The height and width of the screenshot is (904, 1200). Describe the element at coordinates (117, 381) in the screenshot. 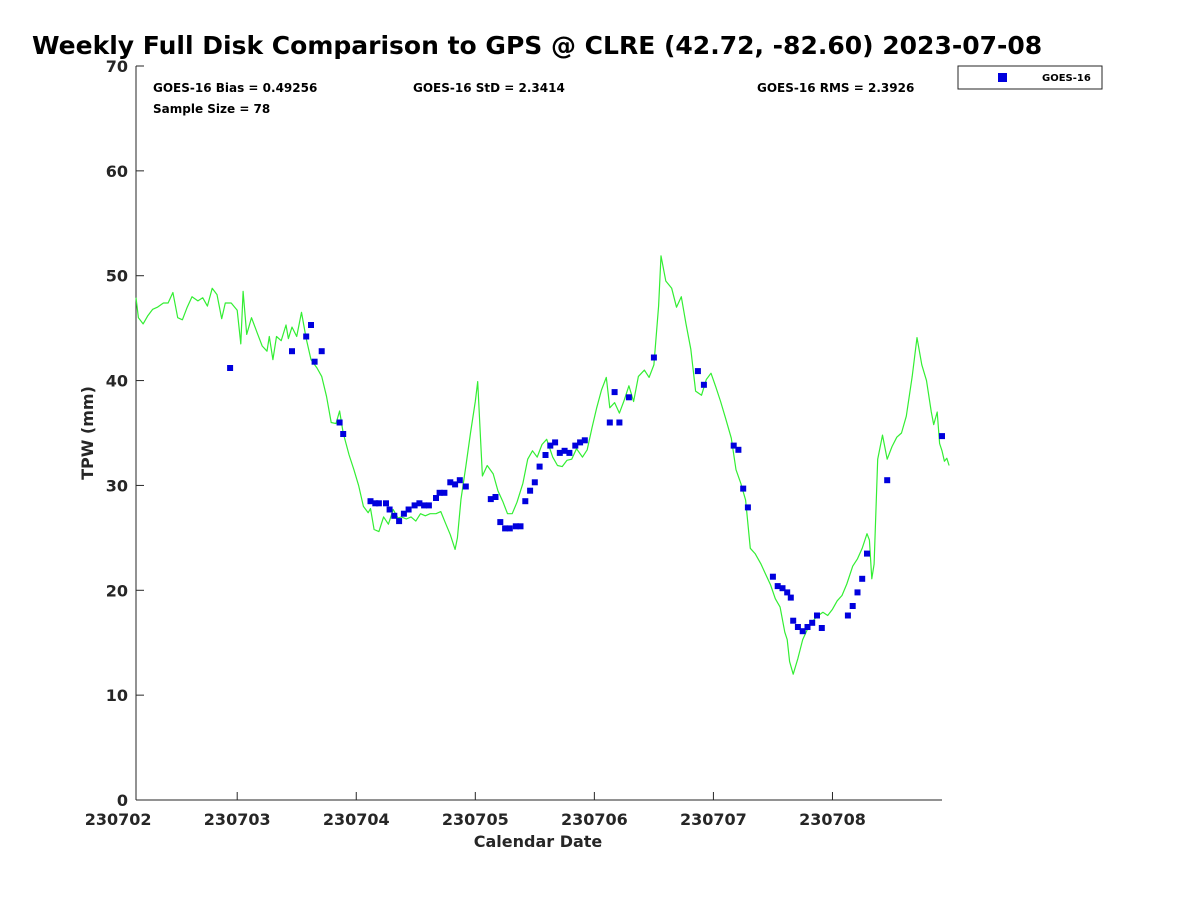

I see `y-tick-label: 40` at that location.